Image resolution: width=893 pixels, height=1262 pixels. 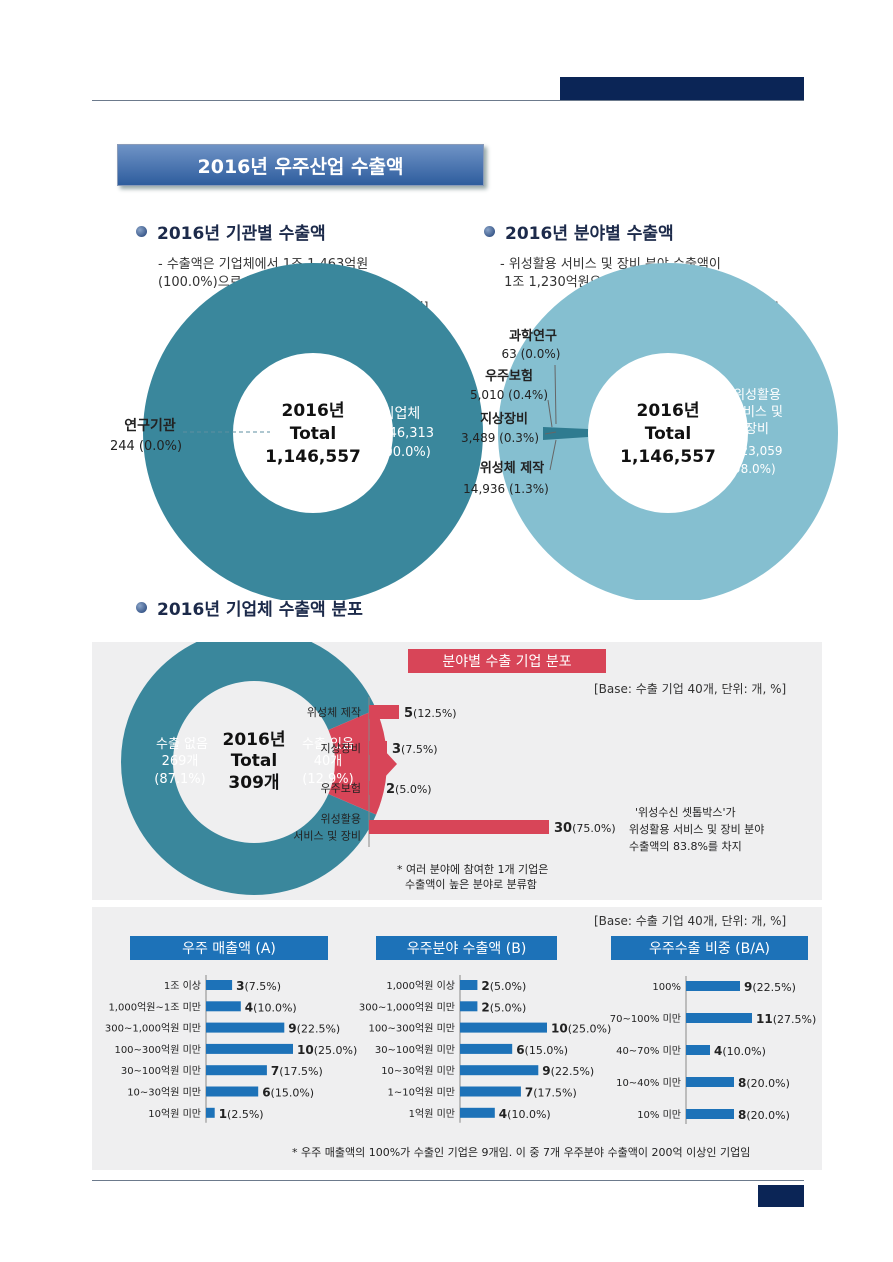 What do you see at coordinates (328, 761) in the screenshot?
I see `slice-value-export: 40개` at bounding box center [328, 761].